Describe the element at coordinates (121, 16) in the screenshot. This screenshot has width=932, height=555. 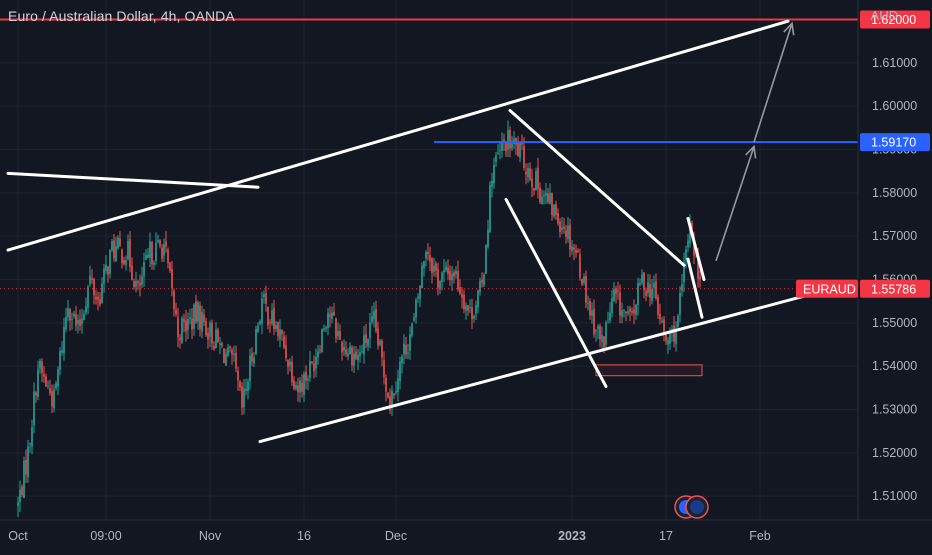
I see `chart-title: Euro / Australian Dollar, 4h, OANDA` at that location.